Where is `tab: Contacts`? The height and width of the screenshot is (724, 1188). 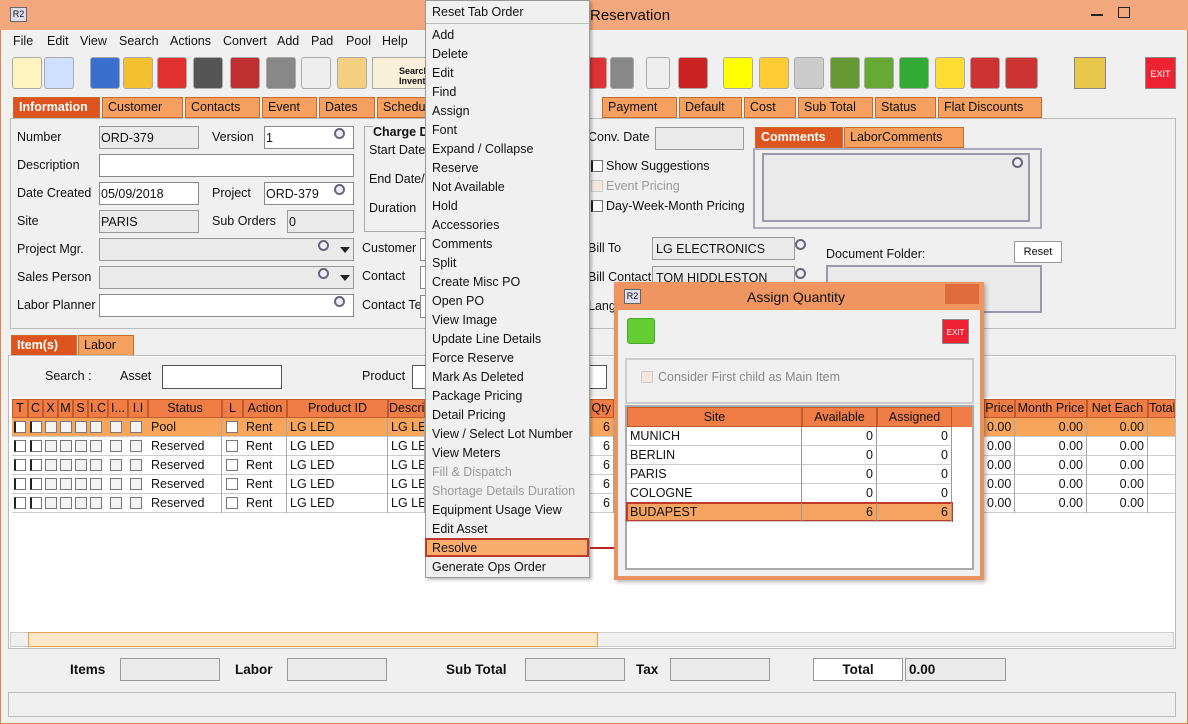
tab: Contacts is located at coordinates (222, 107).